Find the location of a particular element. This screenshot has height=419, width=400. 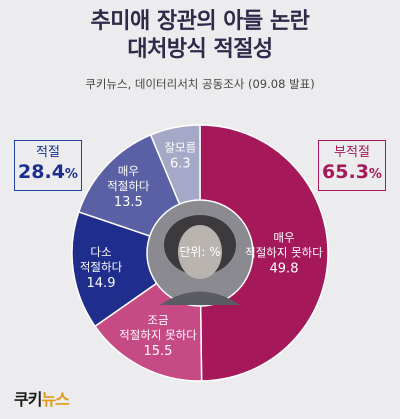

unit-label: 단위: % is located at coordinates (199, 252).